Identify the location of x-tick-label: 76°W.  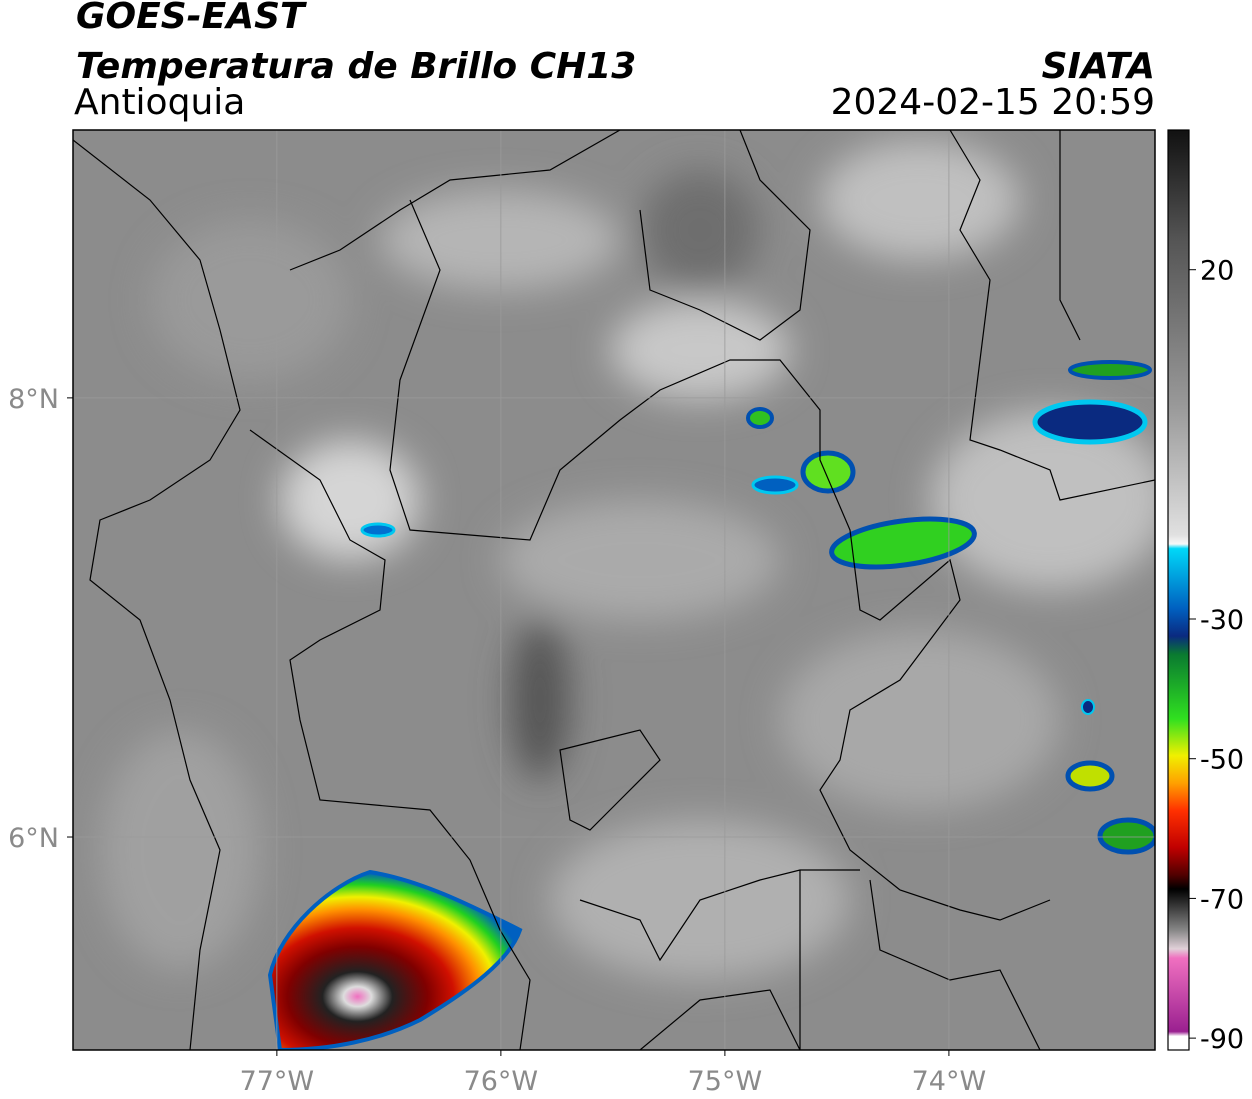
(501, 1081).